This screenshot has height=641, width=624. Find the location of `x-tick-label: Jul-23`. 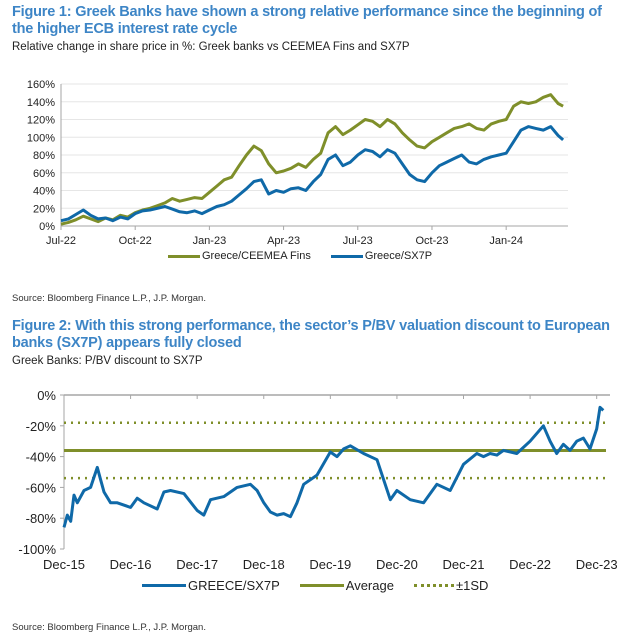

x-tick-label: Jul-23 is located at coordinates (358, 241).